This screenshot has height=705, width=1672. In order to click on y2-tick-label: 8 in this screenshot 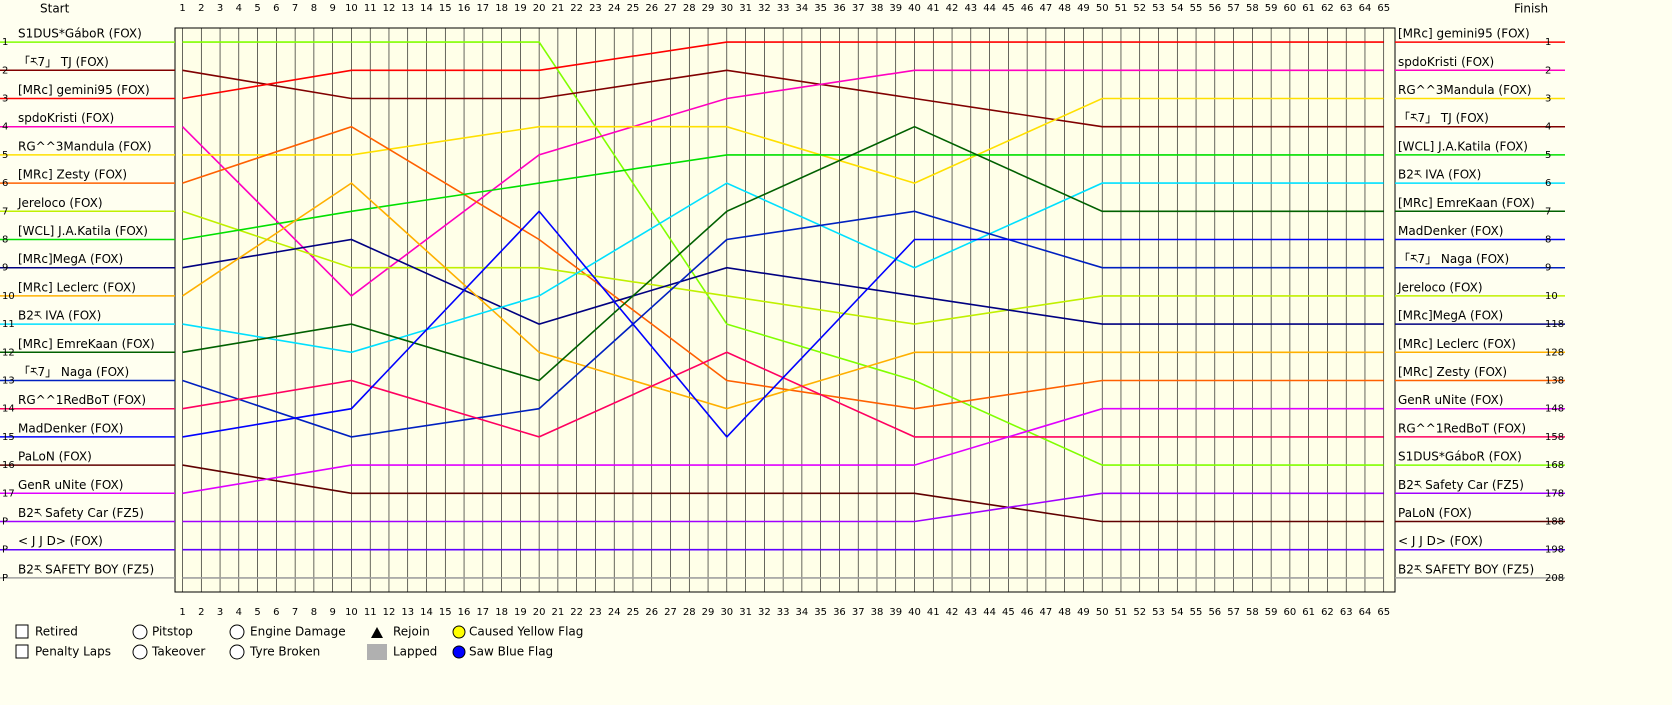, I will do `click(1548, 240)`.